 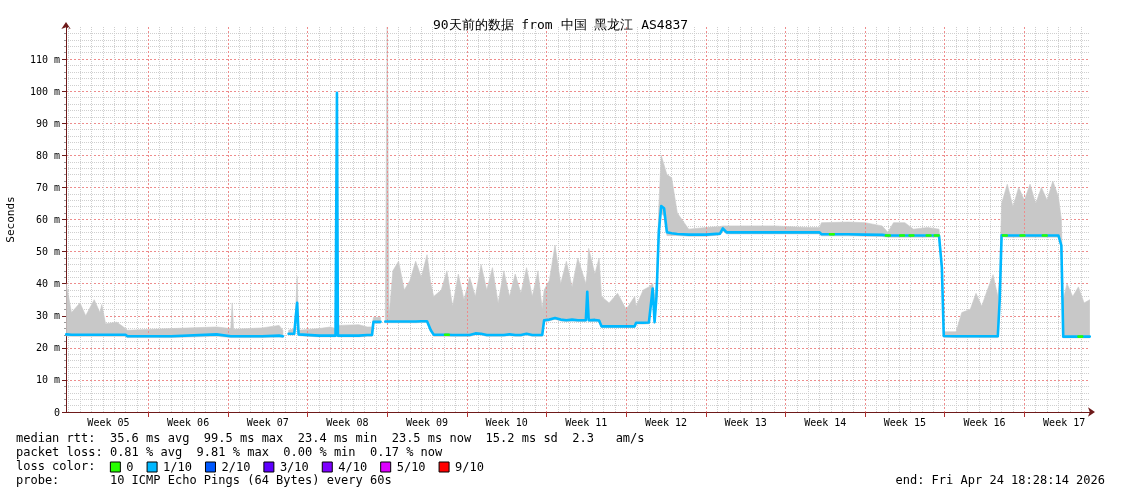 What do you see at coordinates (1000, 480) in the screenshot?
I see `text: end: Fri Apr 24 18:28:14 2026` at bounding box center [1000, 480].